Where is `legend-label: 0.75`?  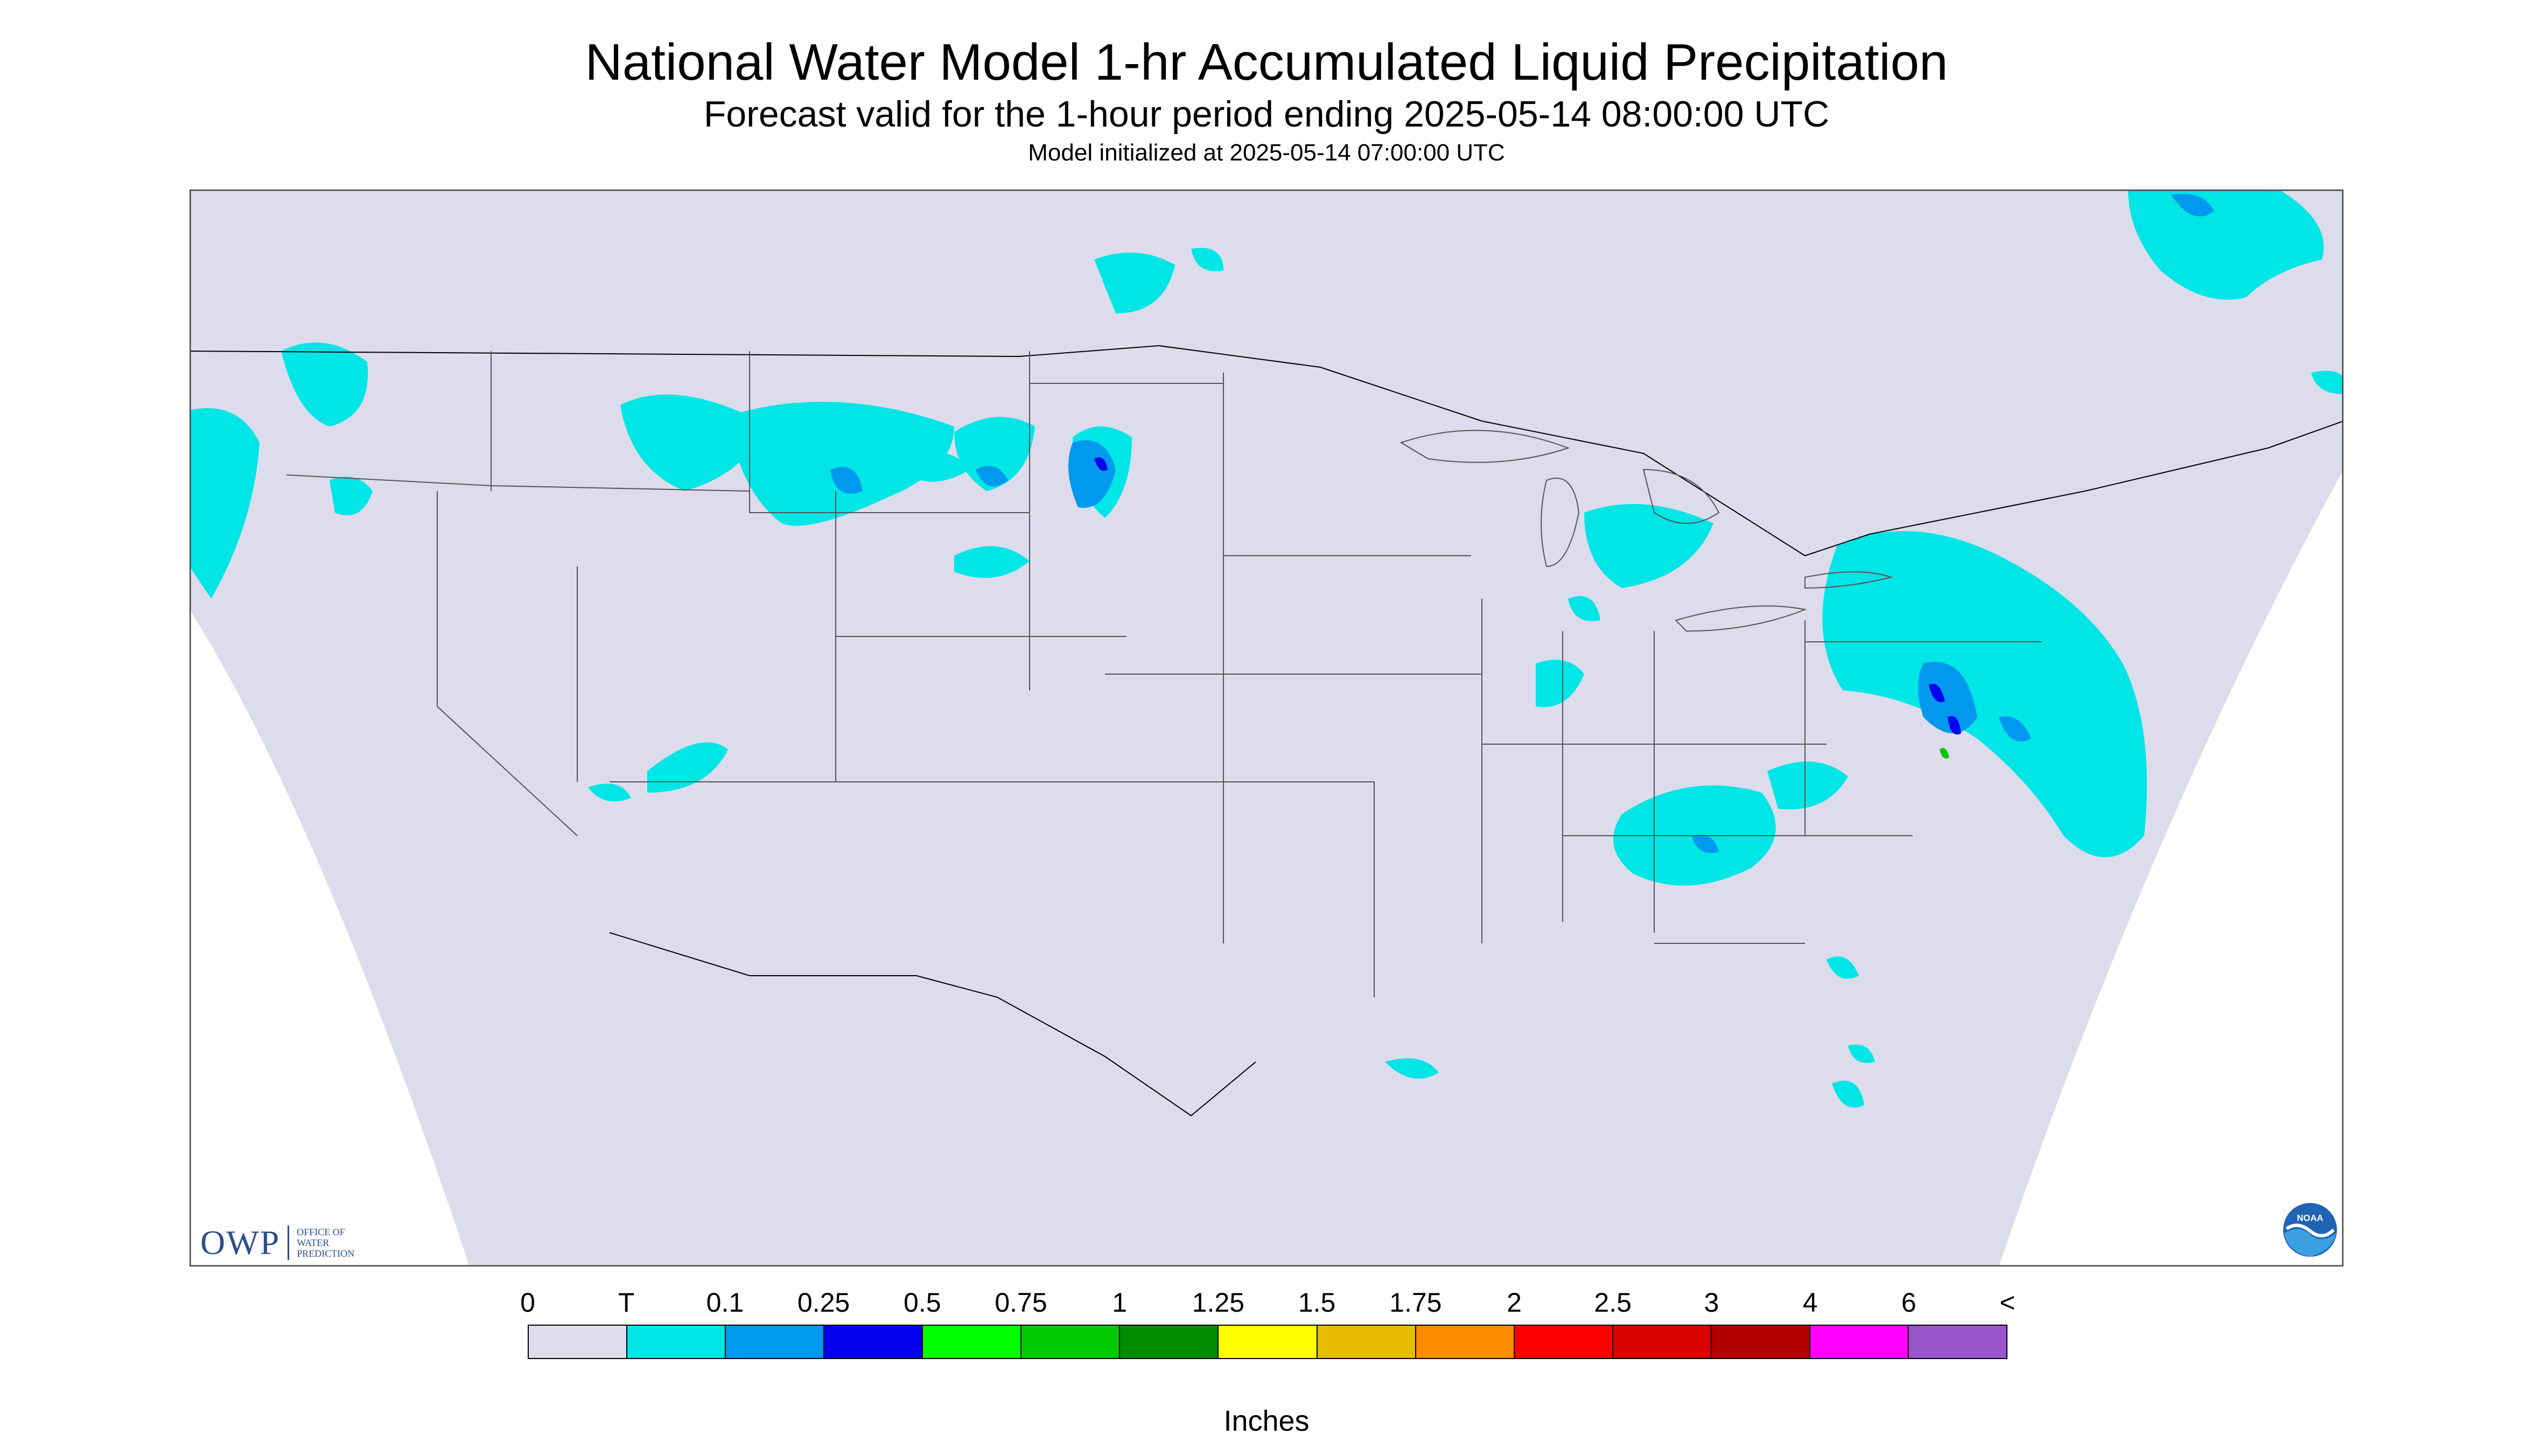
legend-label: 0.75 is located at coordinates (1021, 1302).